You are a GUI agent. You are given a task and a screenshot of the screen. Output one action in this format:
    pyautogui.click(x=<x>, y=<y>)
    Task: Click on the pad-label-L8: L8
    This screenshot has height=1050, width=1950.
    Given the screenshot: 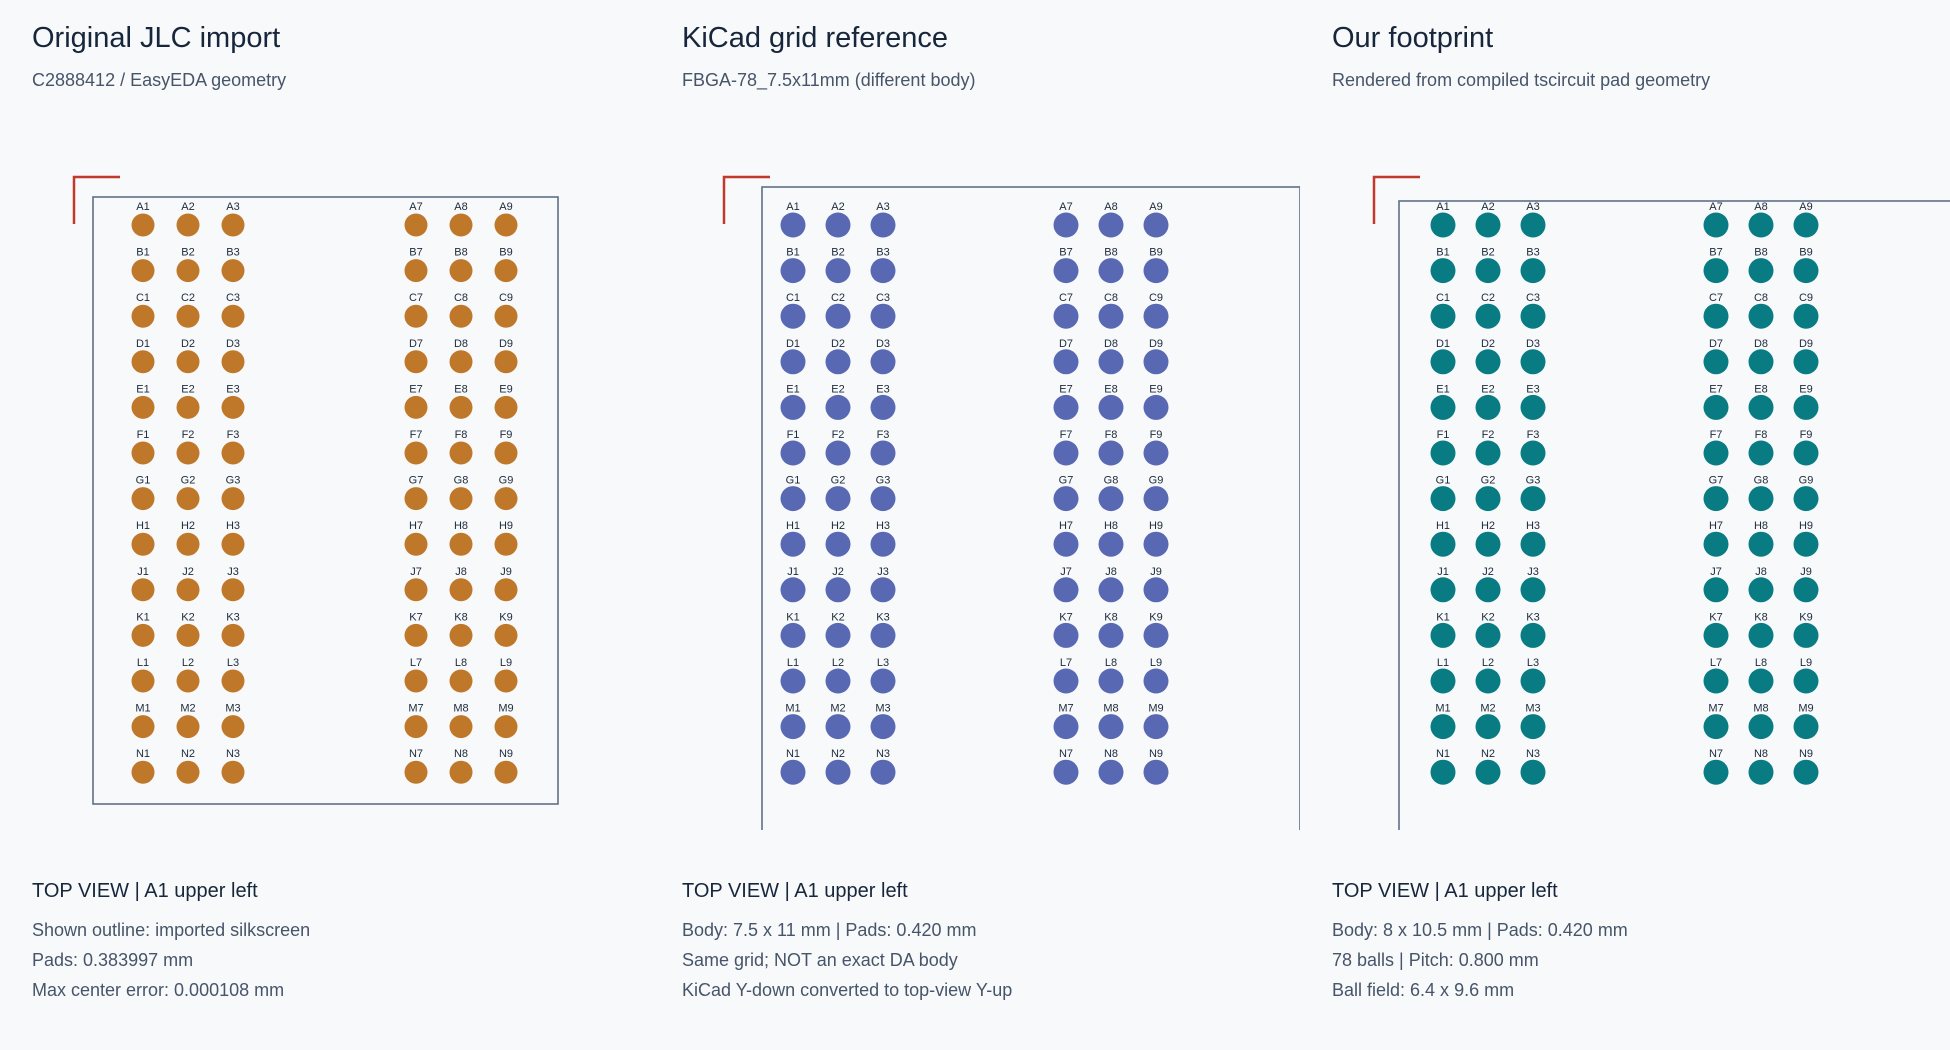 What is the action you would take?
    pyautogui.click(x=461, y=663)
    